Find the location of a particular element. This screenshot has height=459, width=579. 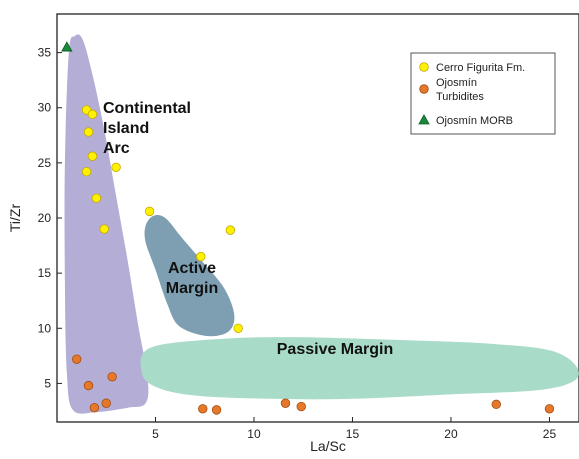

legend-item-cerro-figurita: Cerro Figurita Fm. is located at coordinates (472, 68).